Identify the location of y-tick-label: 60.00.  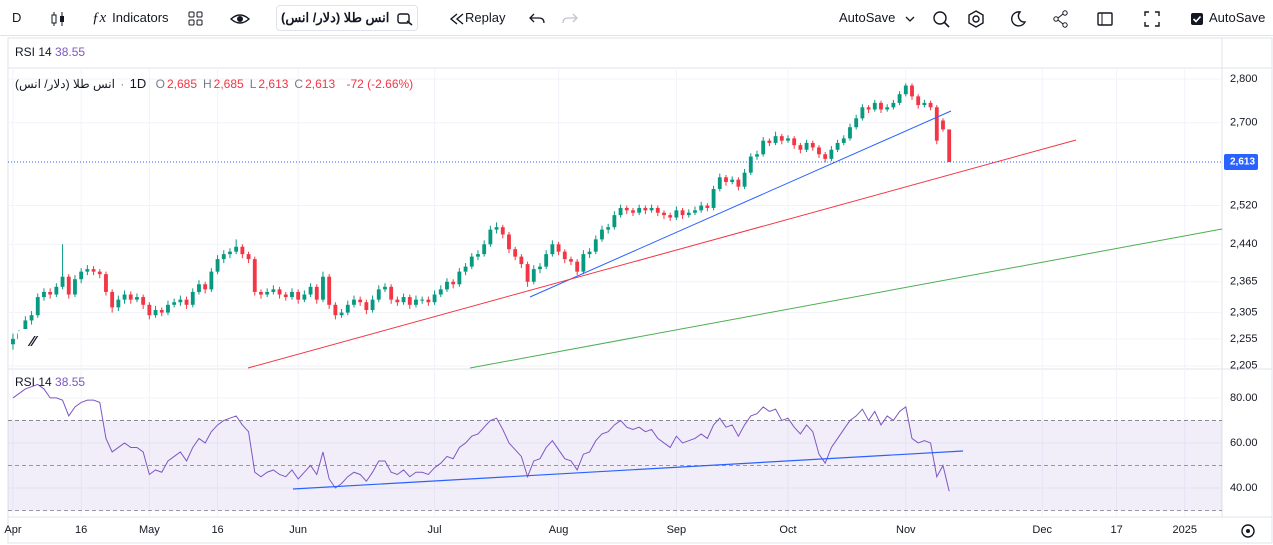
(1244, 443).